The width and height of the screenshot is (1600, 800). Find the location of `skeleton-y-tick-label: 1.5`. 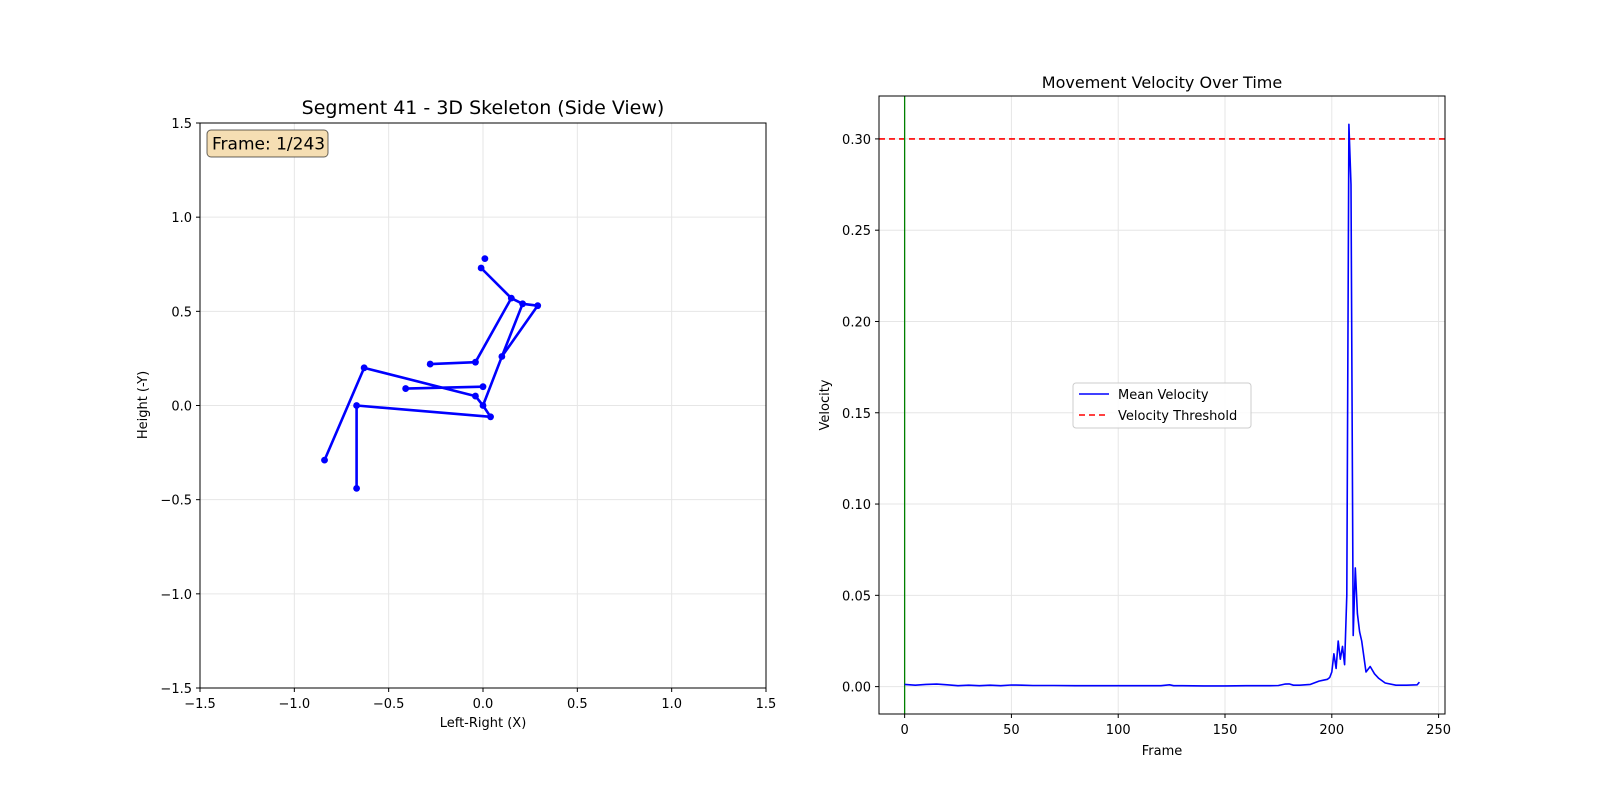

skeleton-y-tick-label: 1.5 is located at coordinates (181, 124).